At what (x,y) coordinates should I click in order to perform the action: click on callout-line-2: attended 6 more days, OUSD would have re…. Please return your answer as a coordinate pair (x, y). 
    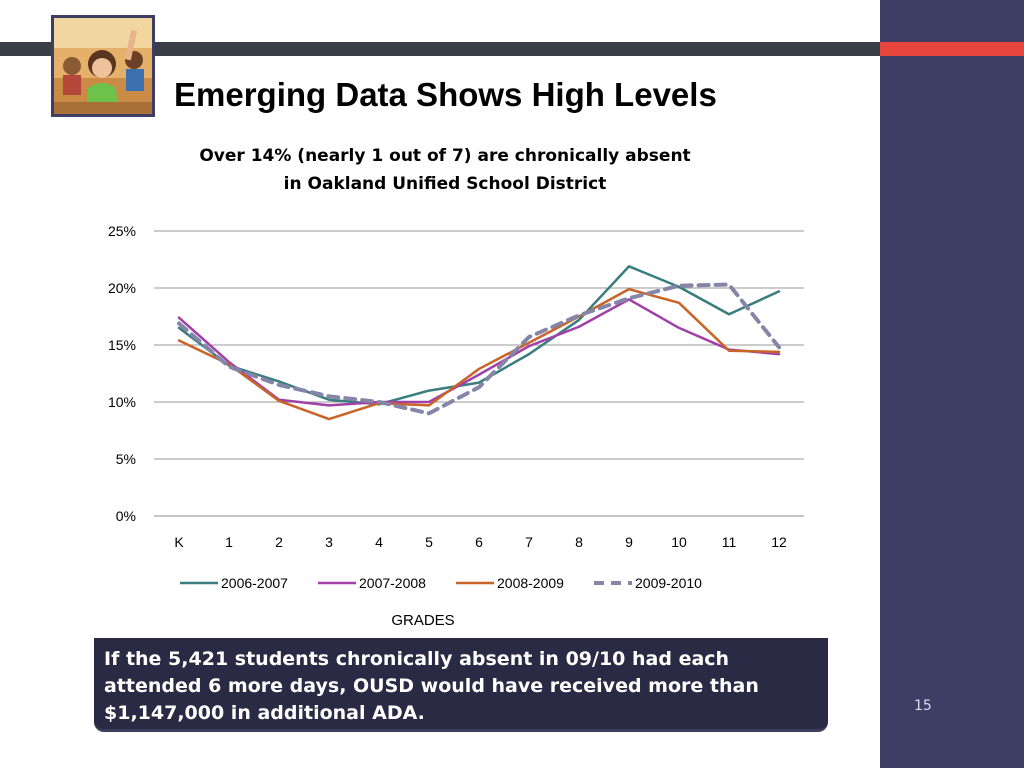
    Looking at the image, I should click on (431, 686).